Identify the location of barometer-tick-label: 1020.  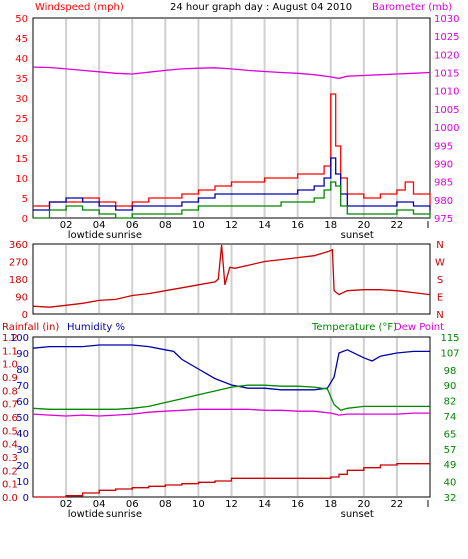
(446, 55).